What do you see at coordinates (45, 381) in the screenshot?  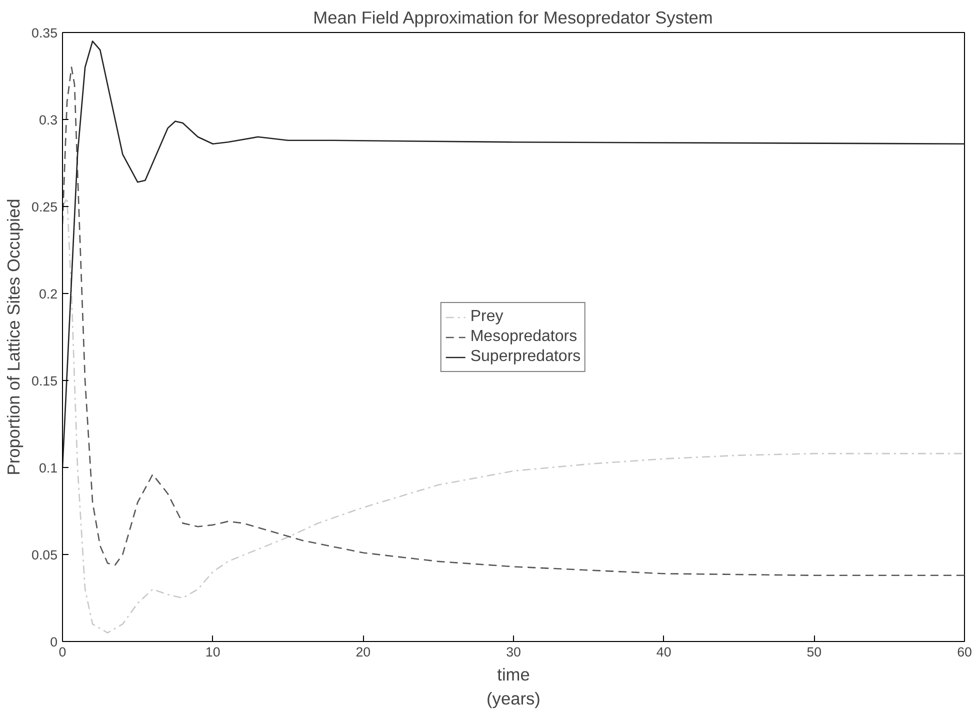 I see `y-tick-label: 0.15` at bounding box center [45, 381].